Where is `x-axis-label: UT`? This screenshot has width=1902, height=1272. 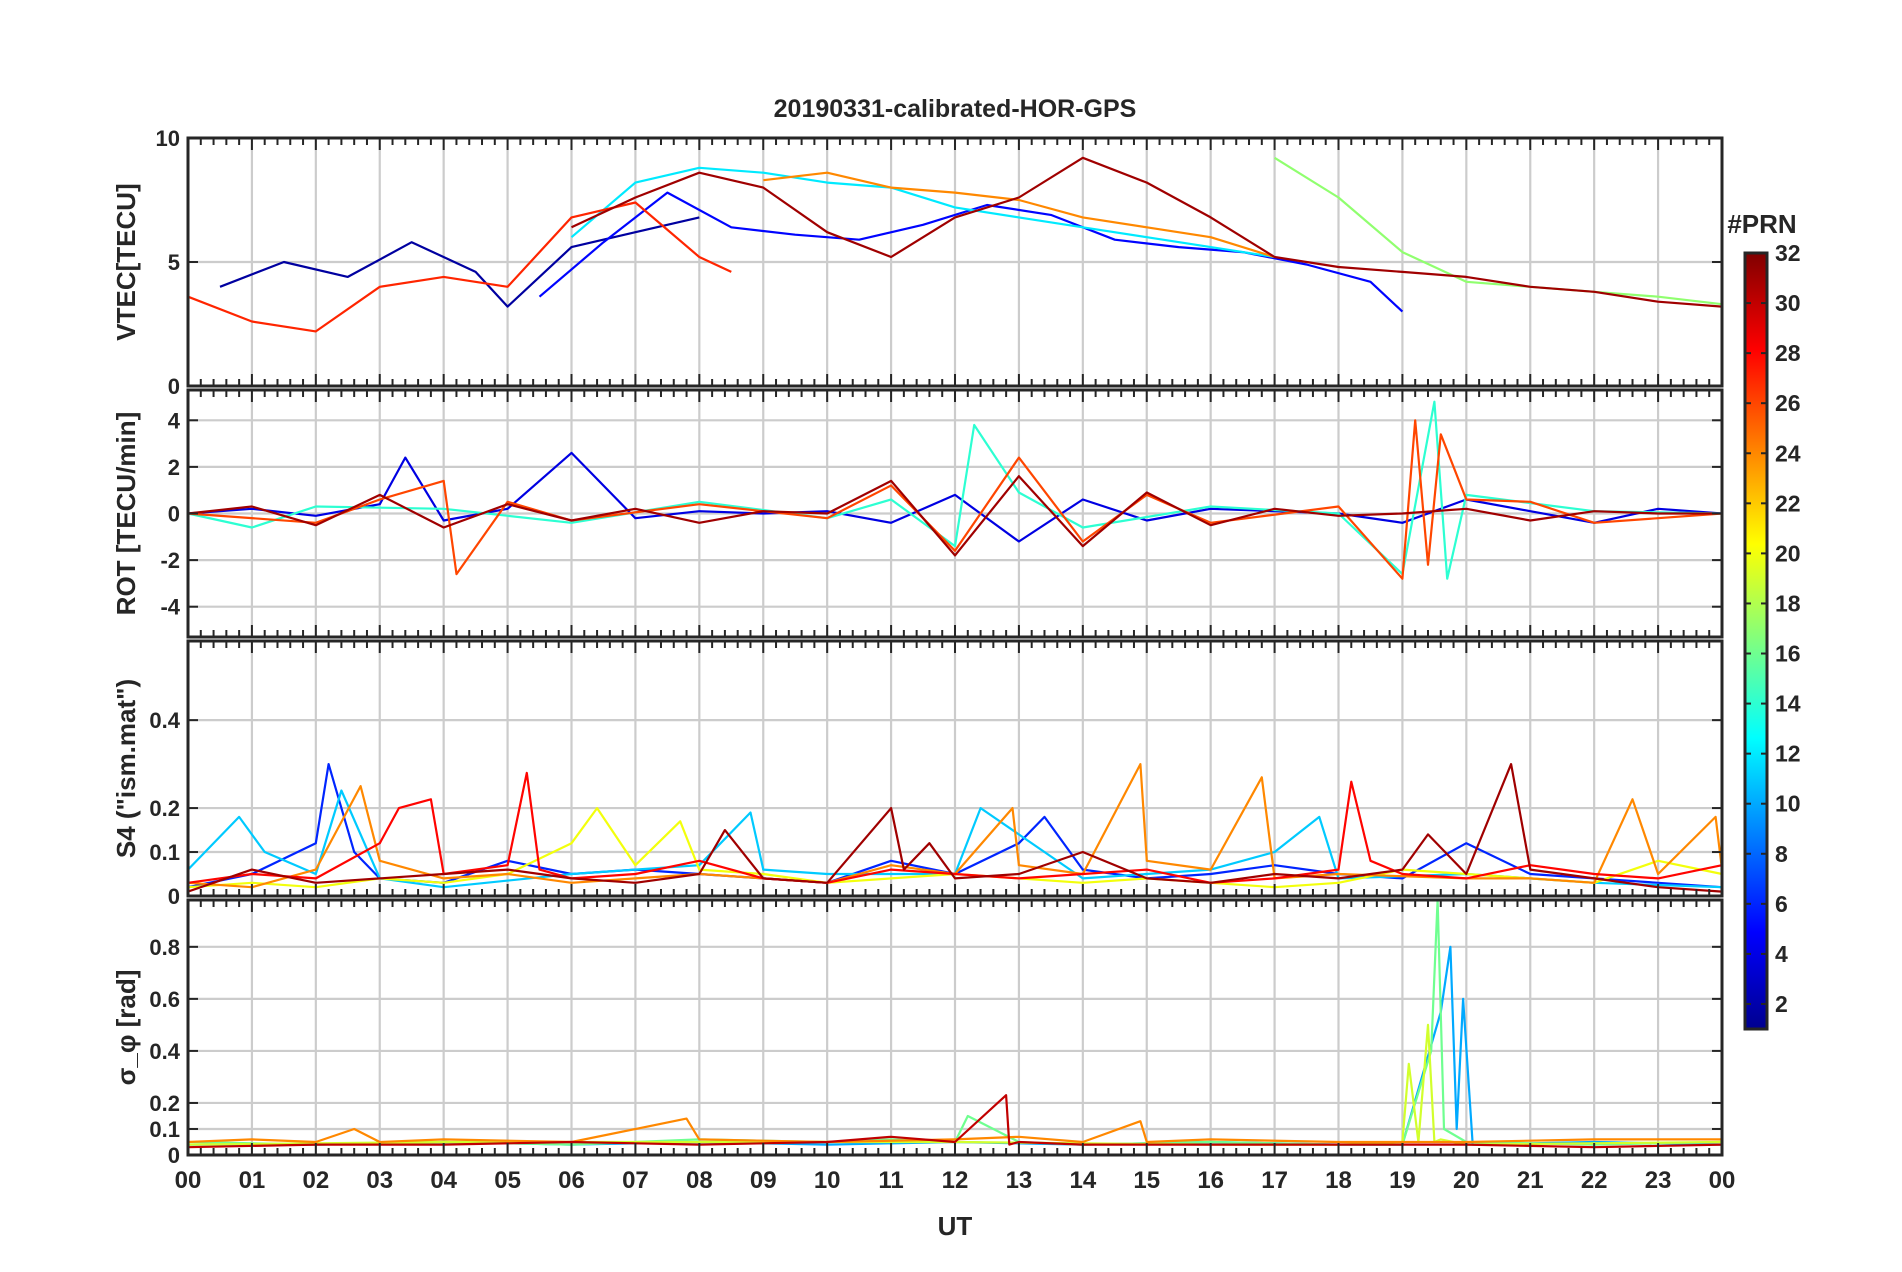 x-axis-label: UT is located at coordinates (955, 1226).